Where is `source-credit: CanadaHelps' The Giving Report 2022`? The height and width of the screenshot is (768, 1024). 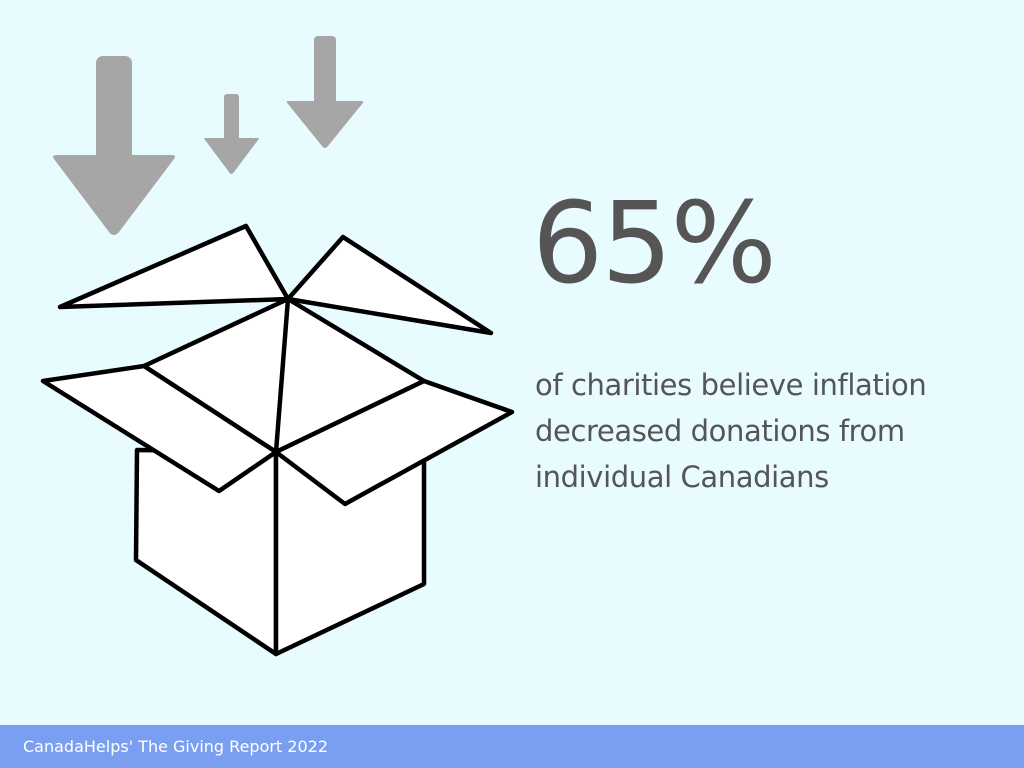 source-credit: CanadaHelps' The Giving Report 2022 is located at coordinates (176, 746).